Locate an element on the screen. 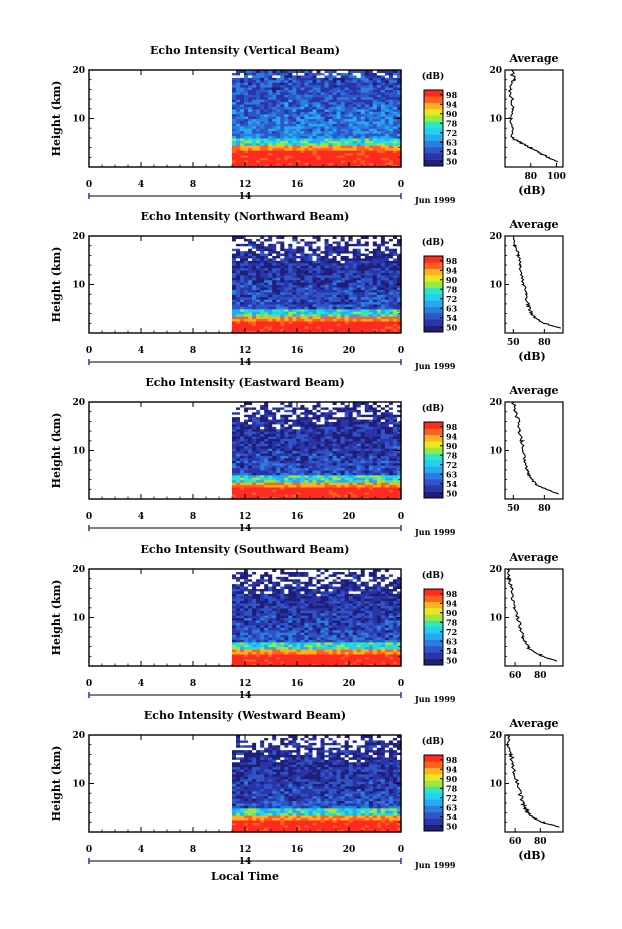 The image size is (622, 929). colorbar-segment is located at coordinates (433, 163).